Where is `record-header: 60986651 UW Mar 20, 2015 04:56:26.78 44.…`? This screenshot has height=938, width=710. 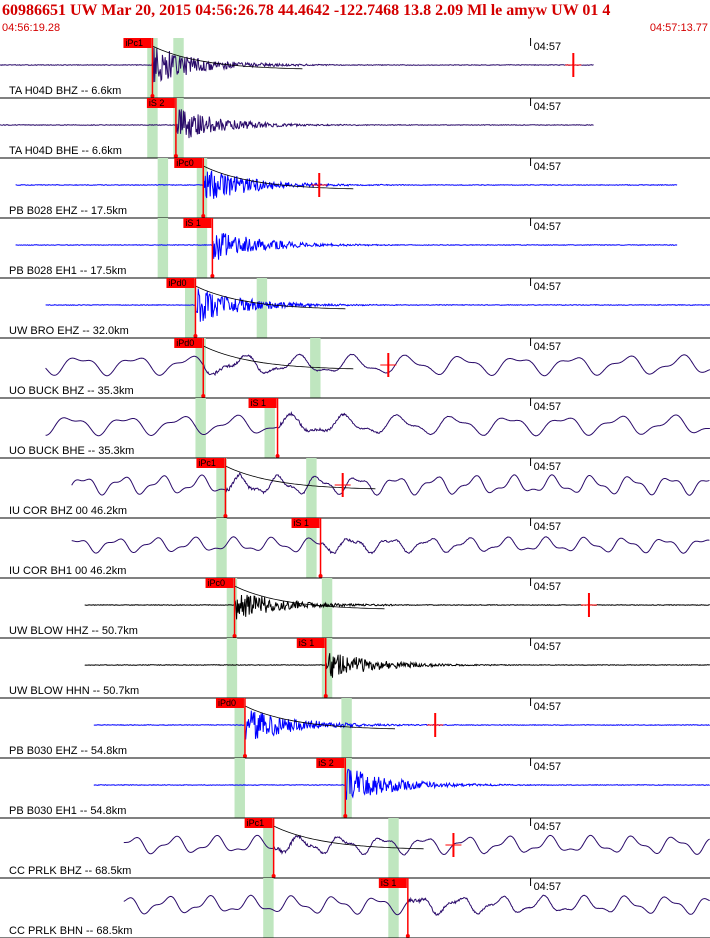
record-header: 60986651 UW Mar 20, 2015 04:56:26.78 44.… is located at coordinates (355, 19).